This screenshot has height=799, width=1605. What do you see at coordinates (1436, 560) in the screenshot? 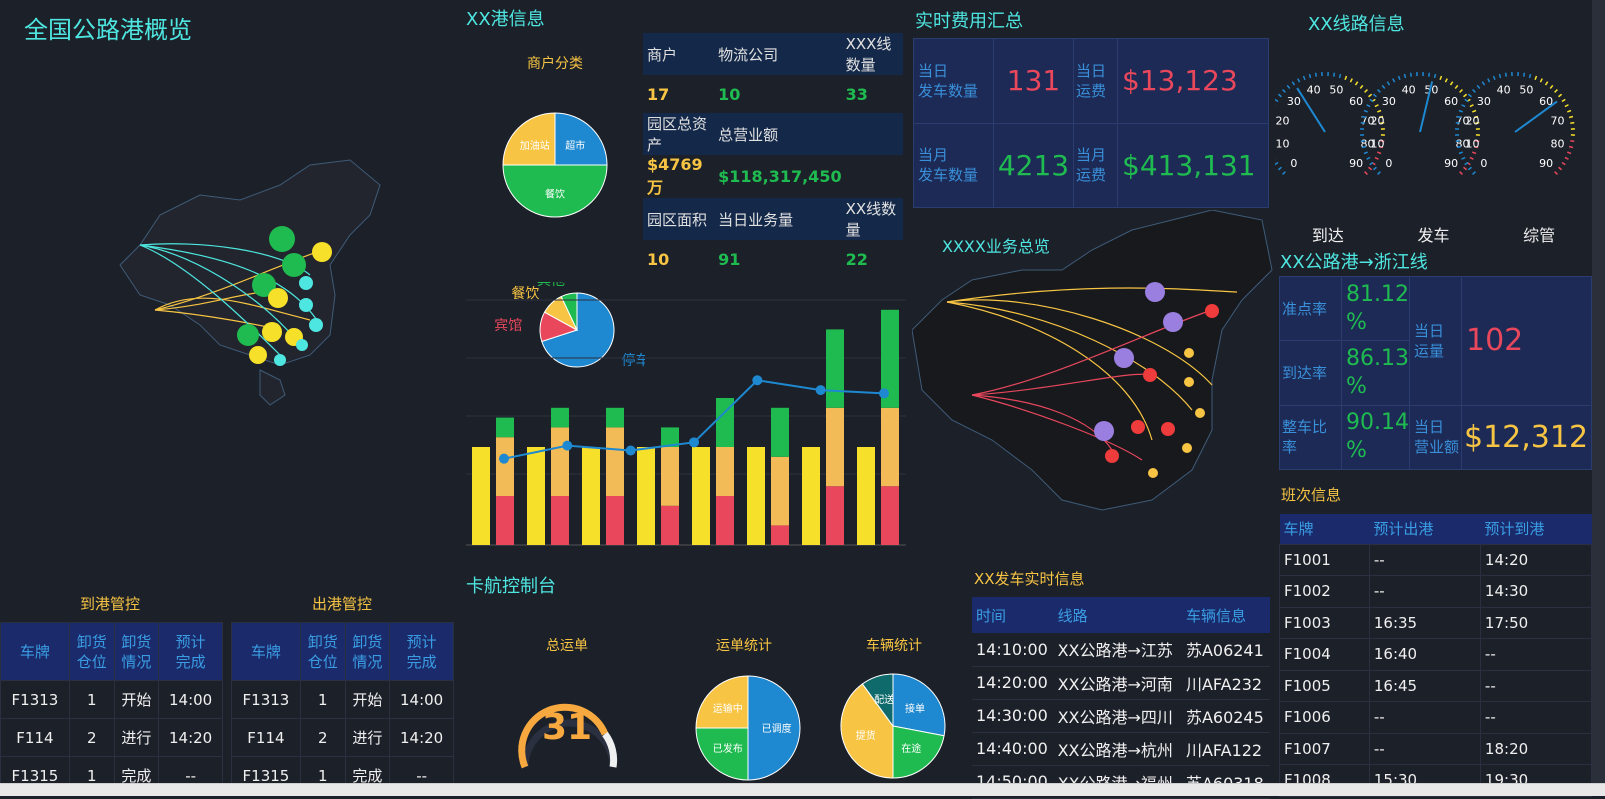
I see `table-row: F1001--14:20` at bounding box center [1436, 560].